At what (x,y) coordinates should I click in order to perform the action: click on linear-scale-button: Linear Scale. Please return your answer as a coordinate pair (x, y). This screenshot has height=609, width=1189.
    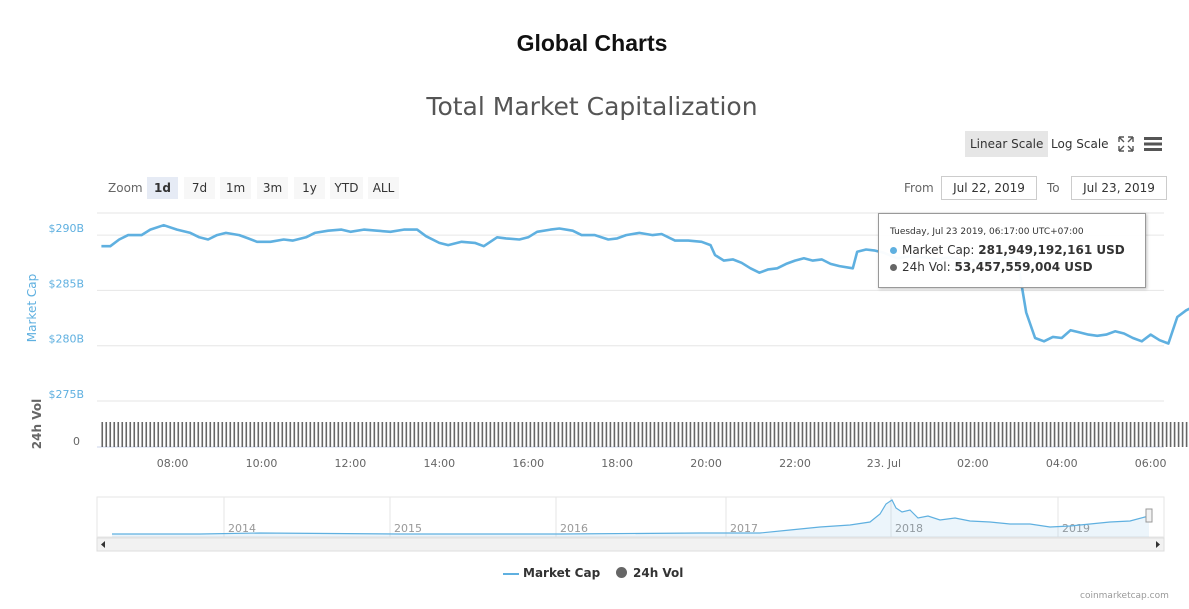
    Looking at the image, I should click on (1007, 144).